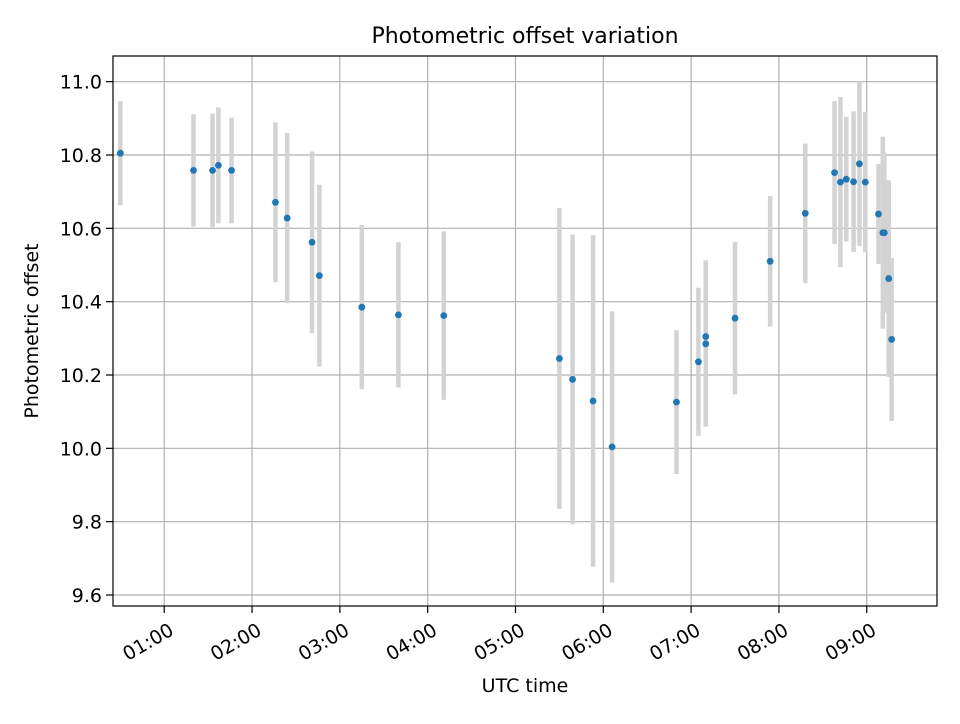  What do you see at coordinates (87, 523) in the screenshot?
I see `y-tick-label: 9.8` at bounding box center [87, 523].